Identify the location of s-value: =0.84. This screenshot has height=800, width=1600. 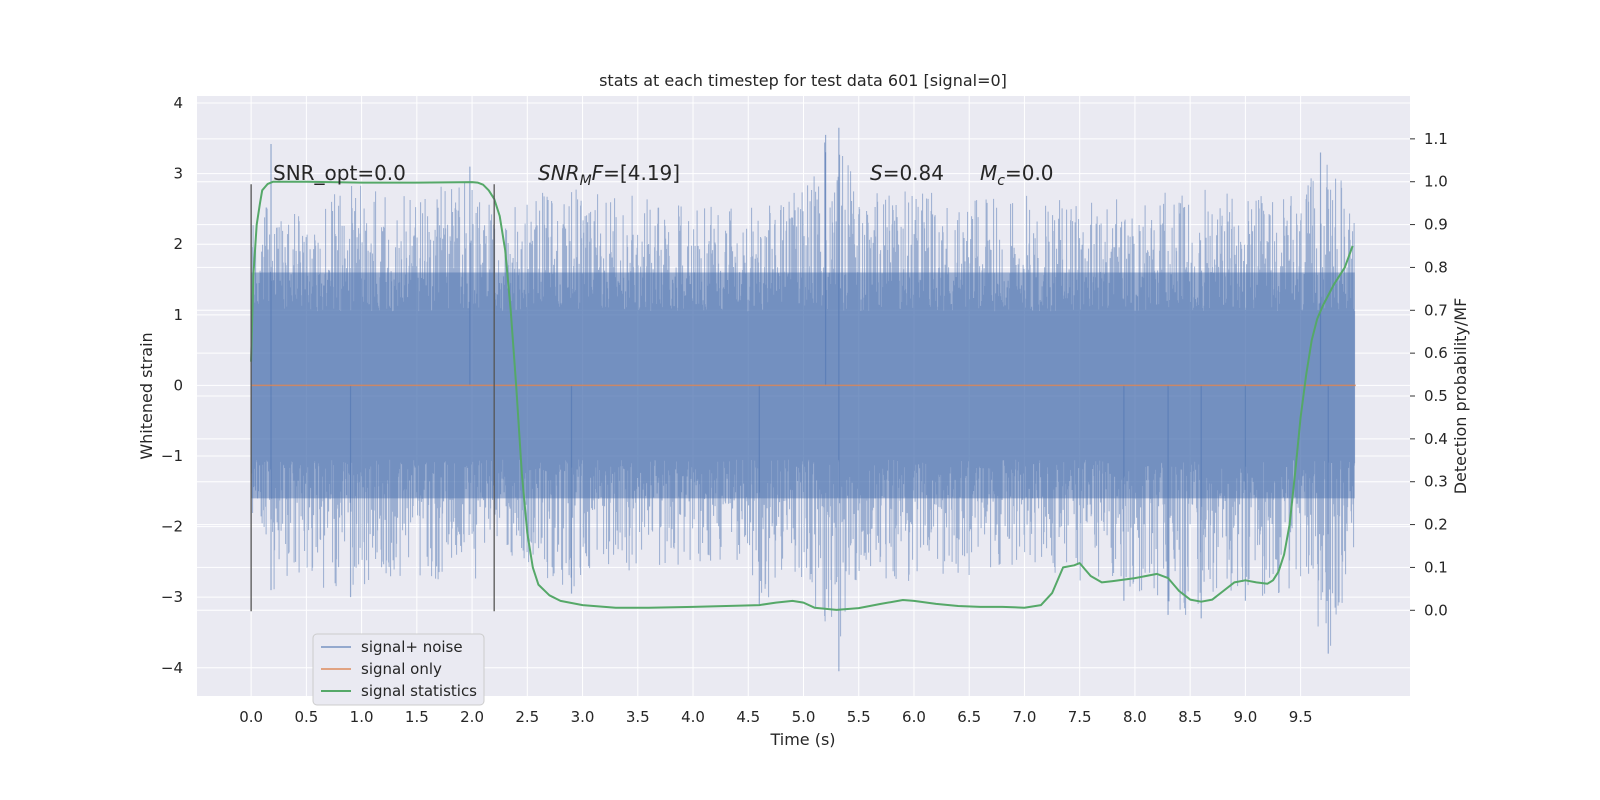
(913, 173).